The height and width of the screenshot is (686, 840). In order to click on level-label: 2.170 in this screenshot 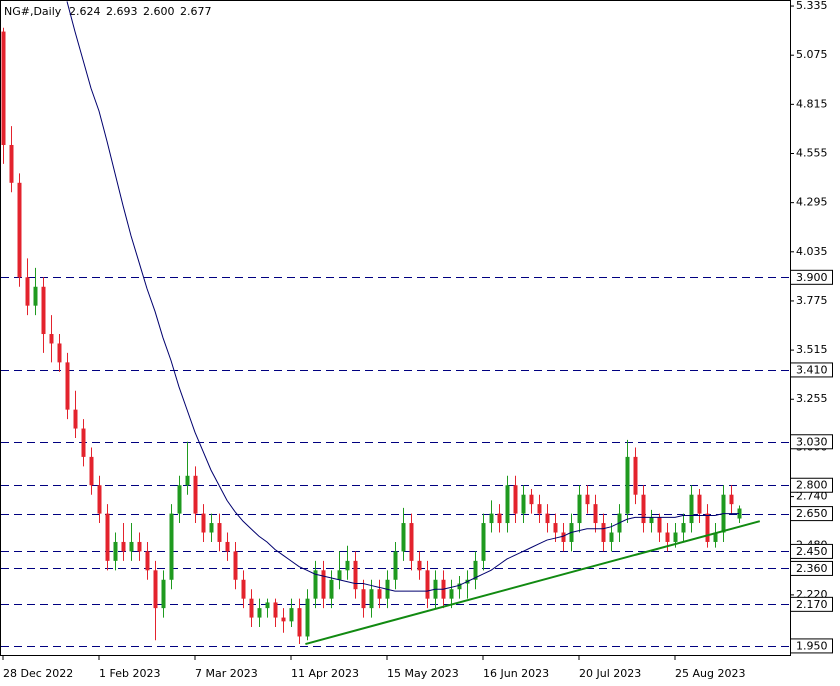, I will do `click(812, 604)`.